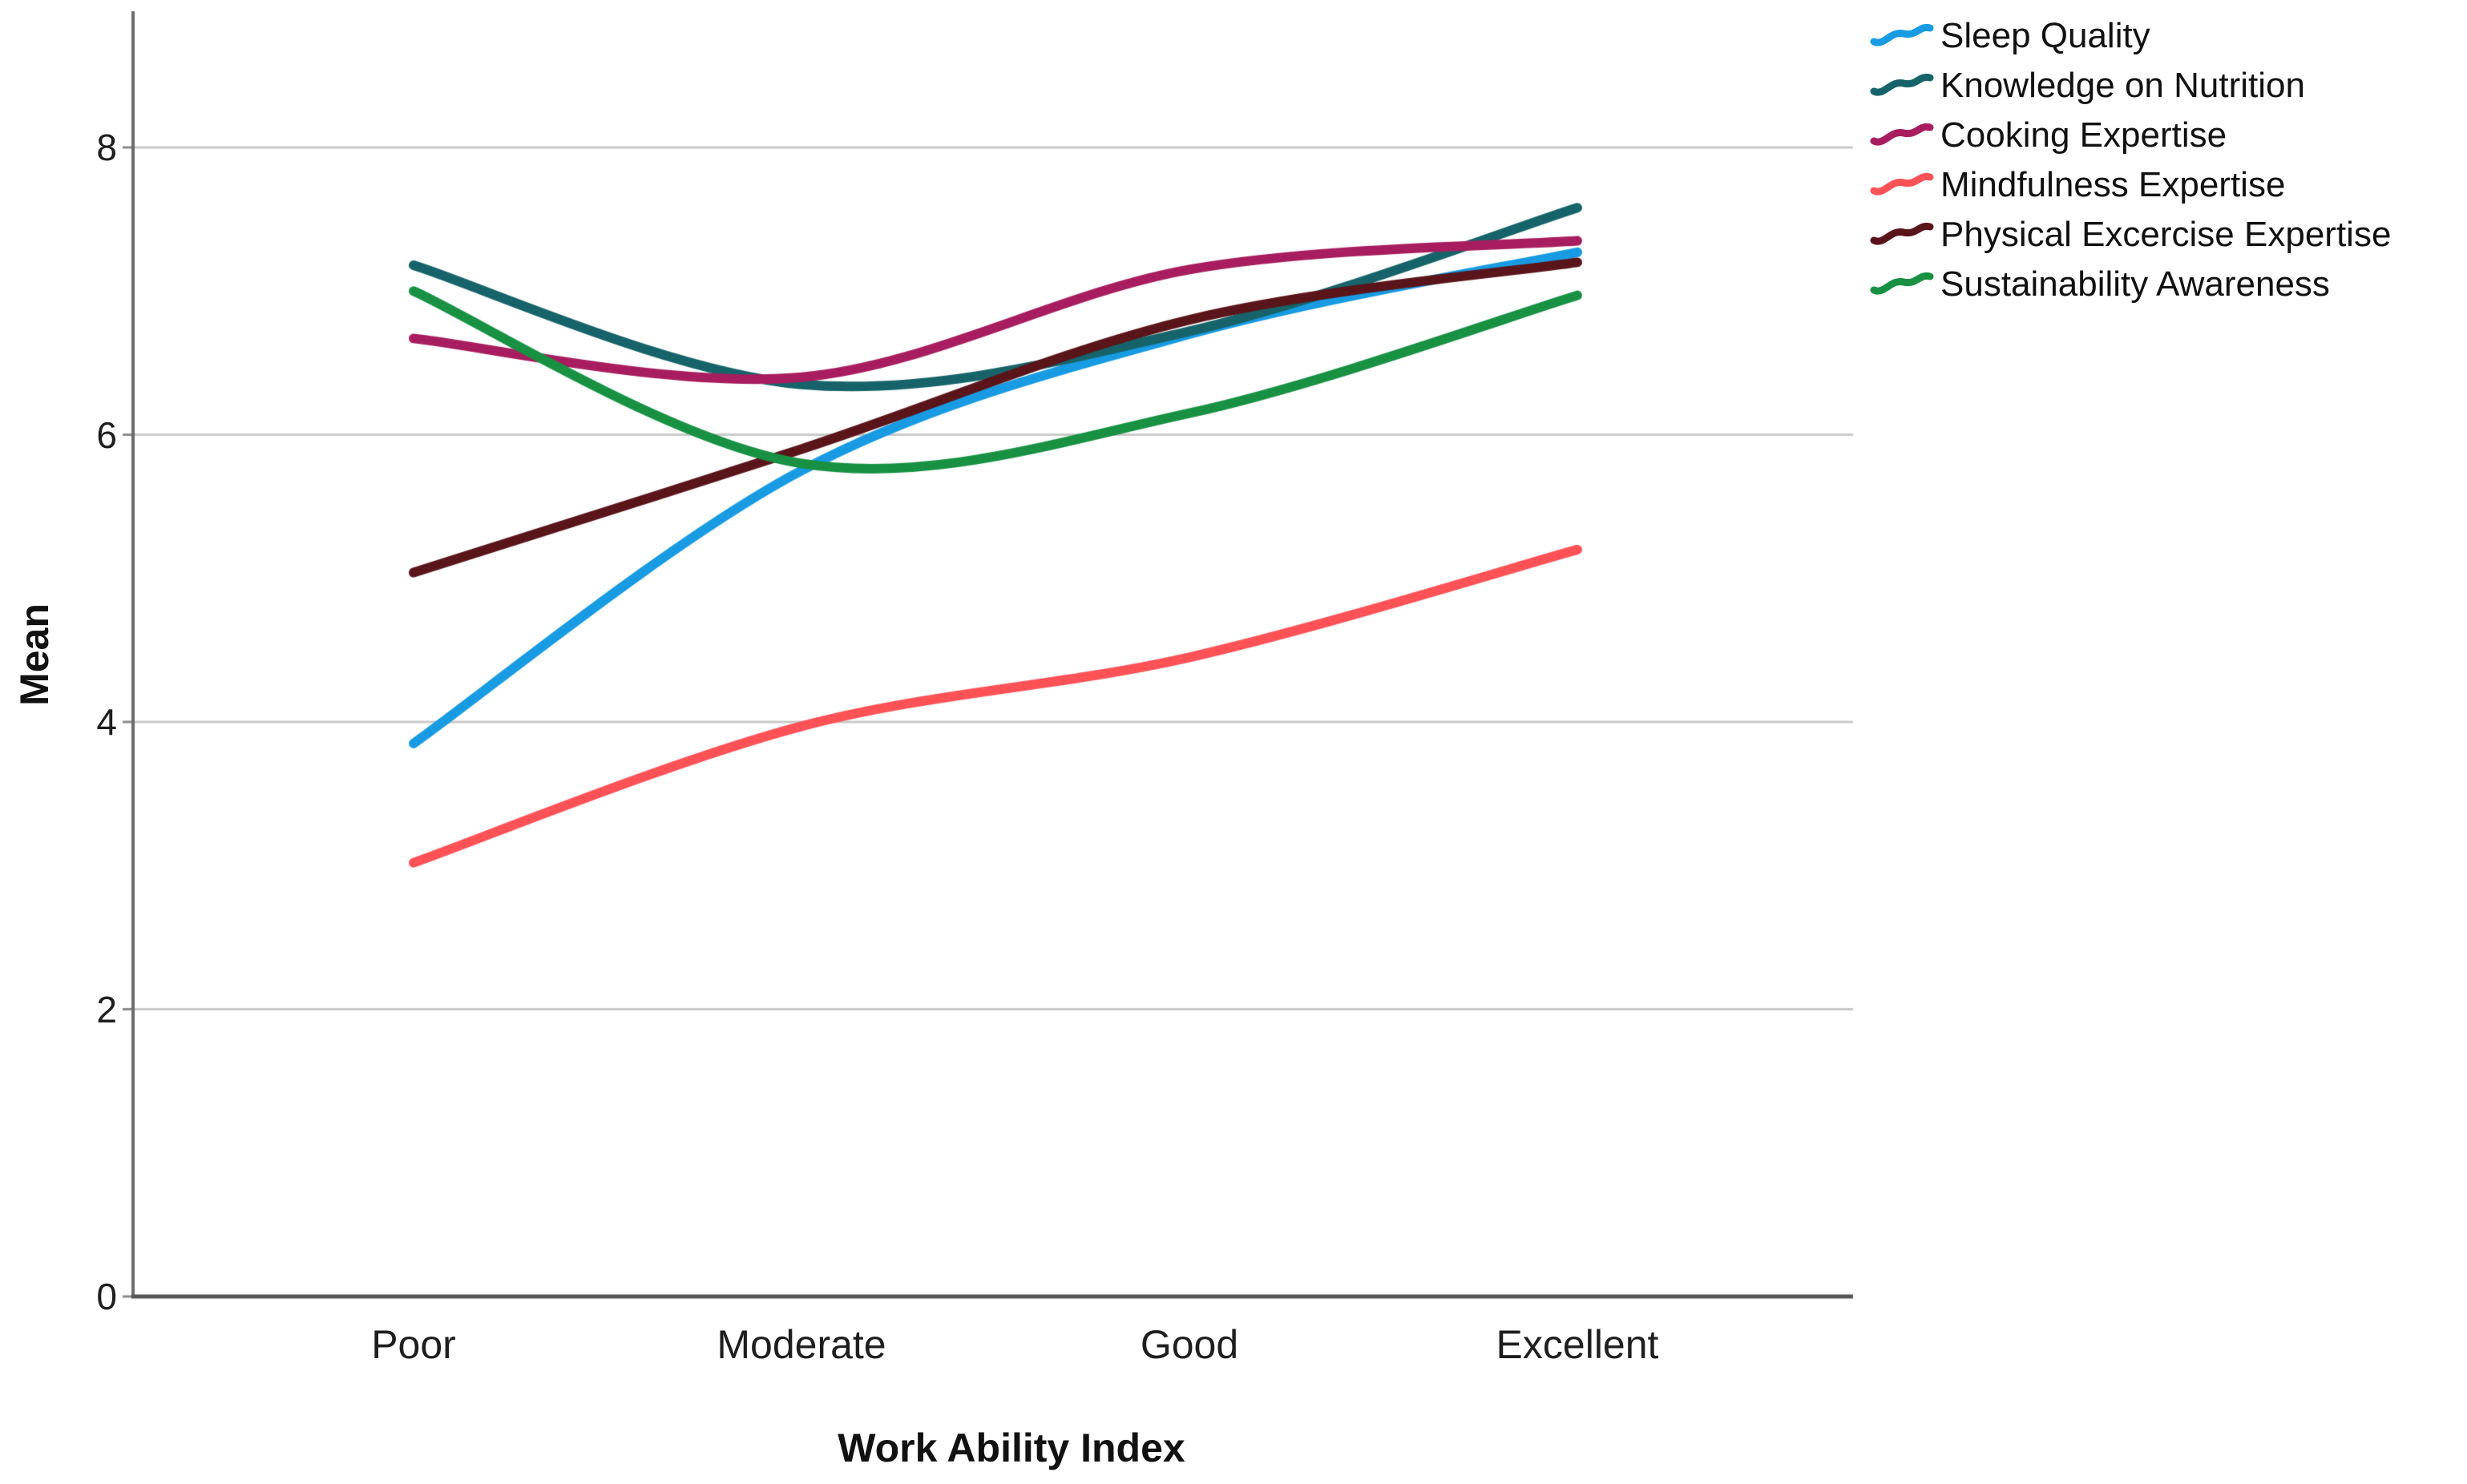  I want to click on legend-label: Cooking Expertise, so click(2083, 135).